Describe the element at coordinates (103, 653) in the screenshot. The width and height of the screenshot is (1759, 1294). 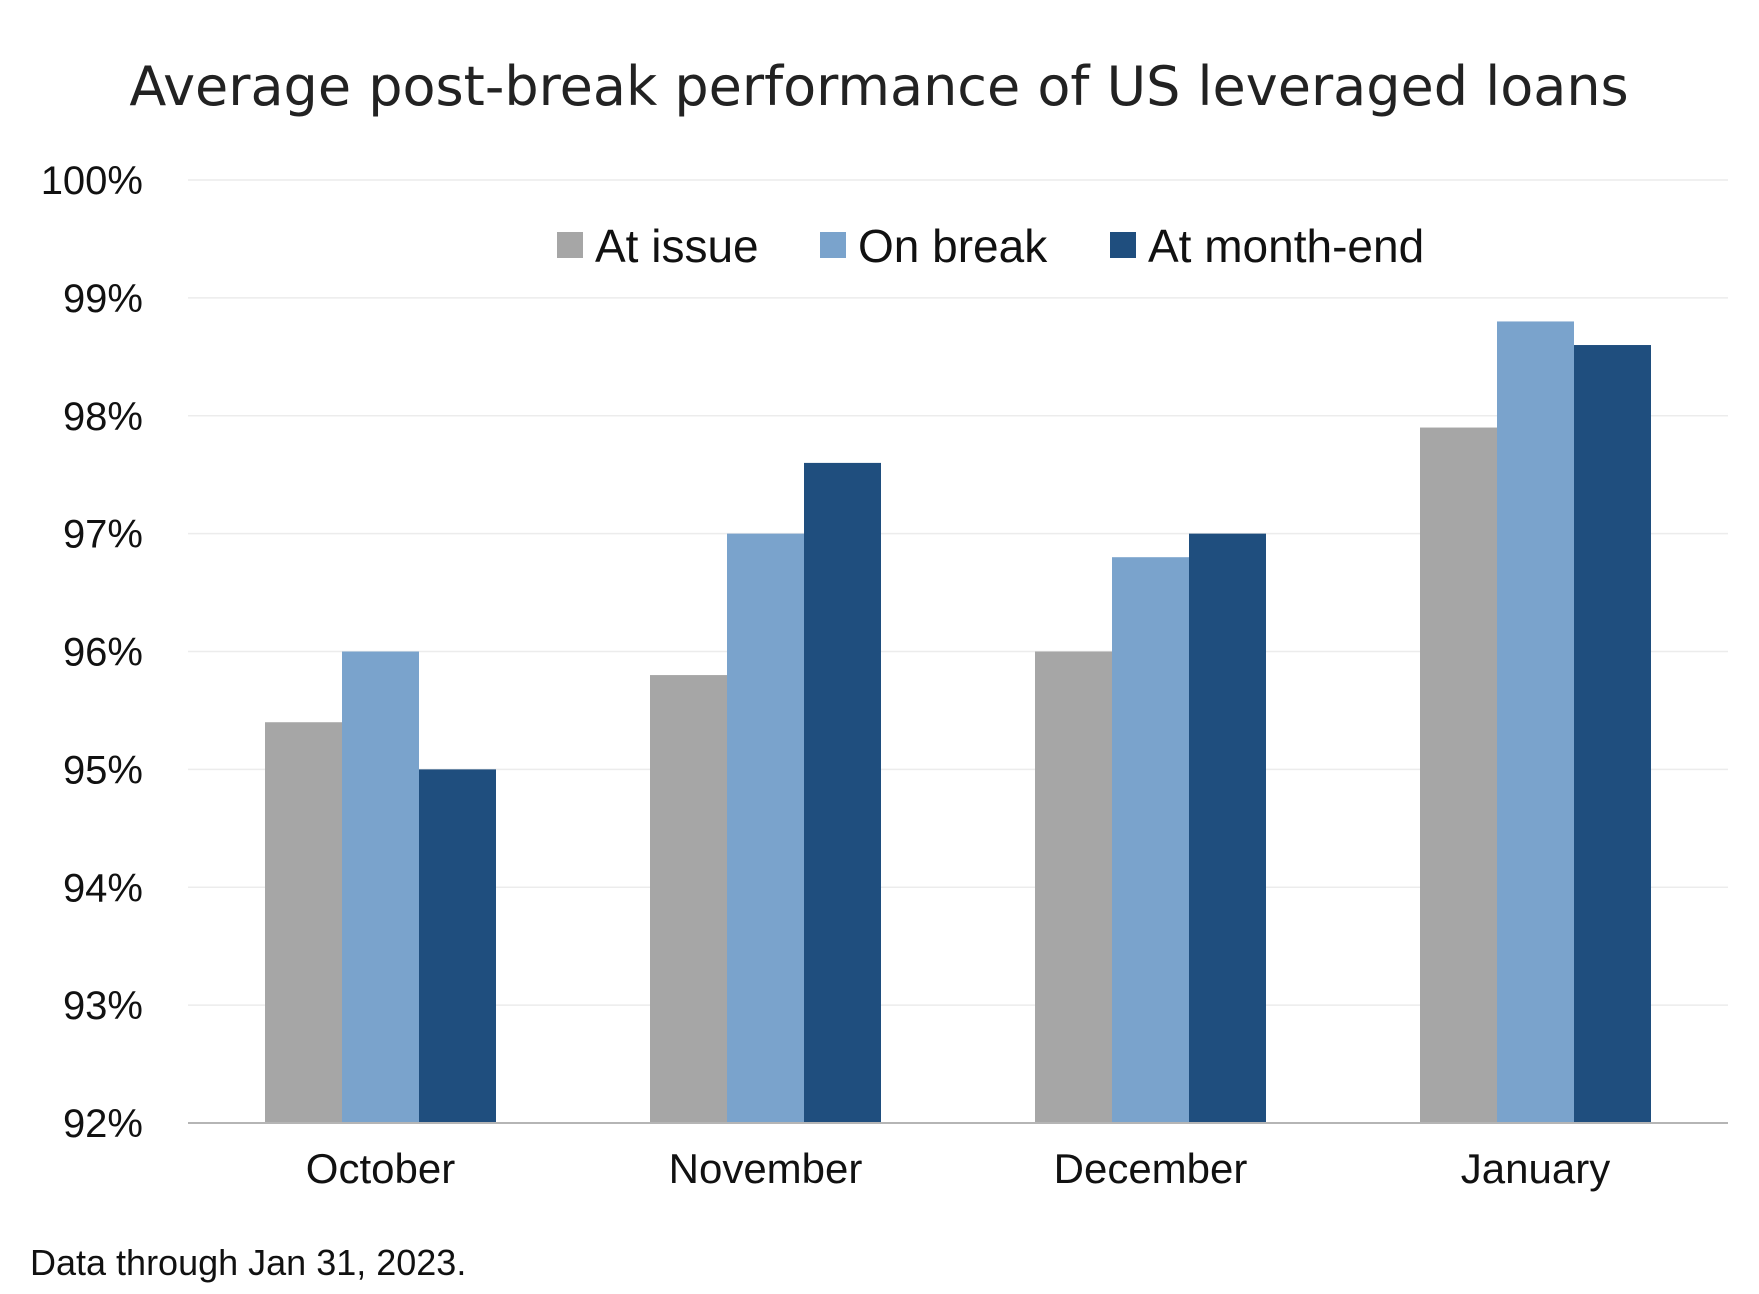
I see `y-tick-label: 96%` at that location.